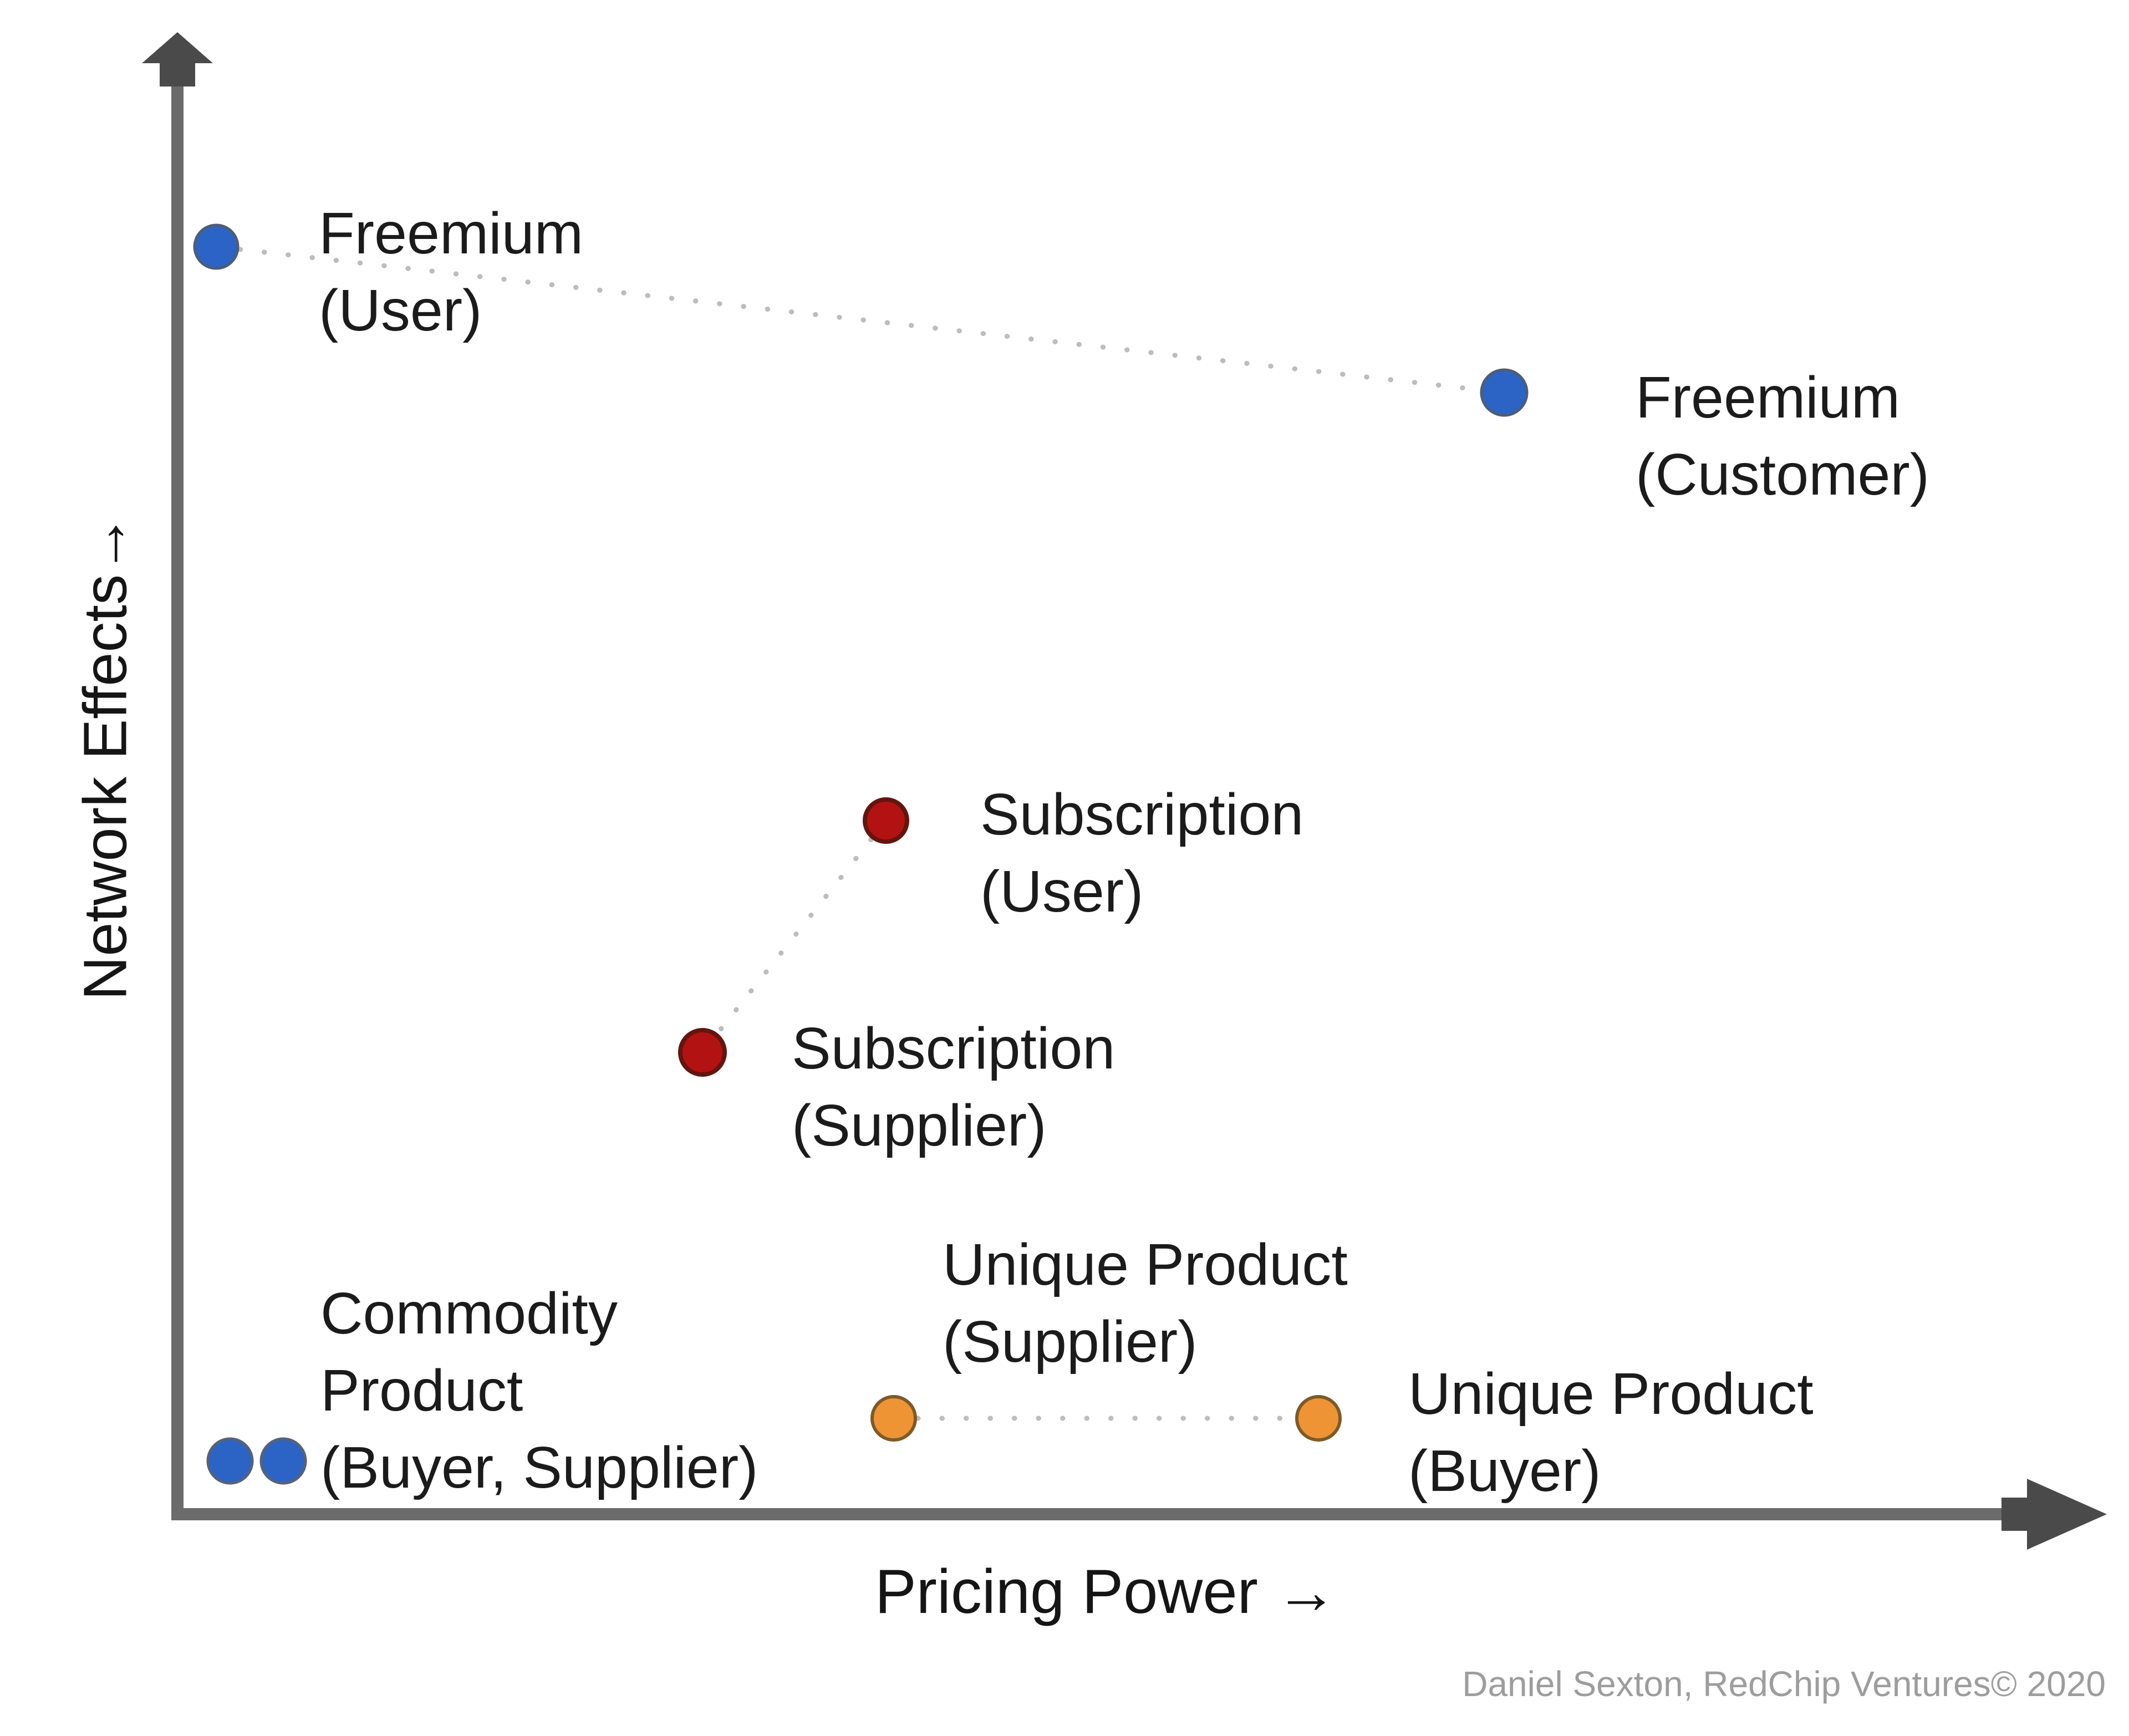  What do you see at coordinates (105, 757) in the screenshot?
I see `y-axis-label: Network Effects→` at bounding box center [105, 757].